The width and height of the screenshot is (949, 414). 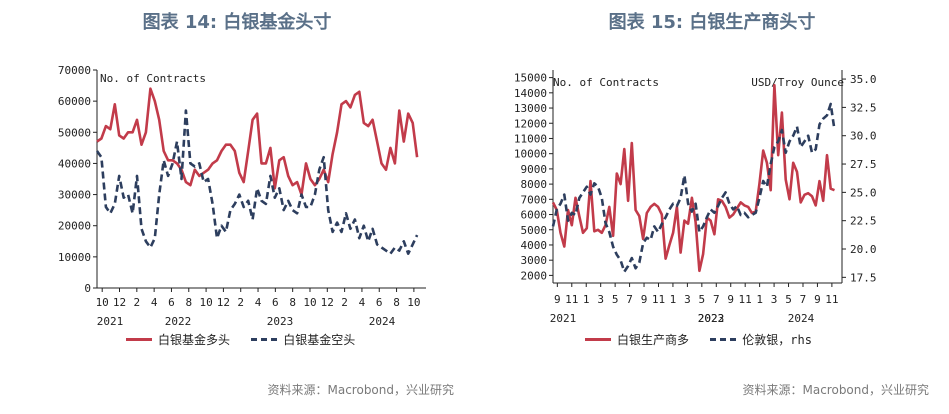 I want to click on y-tick-label: 0, so click(x=87, y=288).